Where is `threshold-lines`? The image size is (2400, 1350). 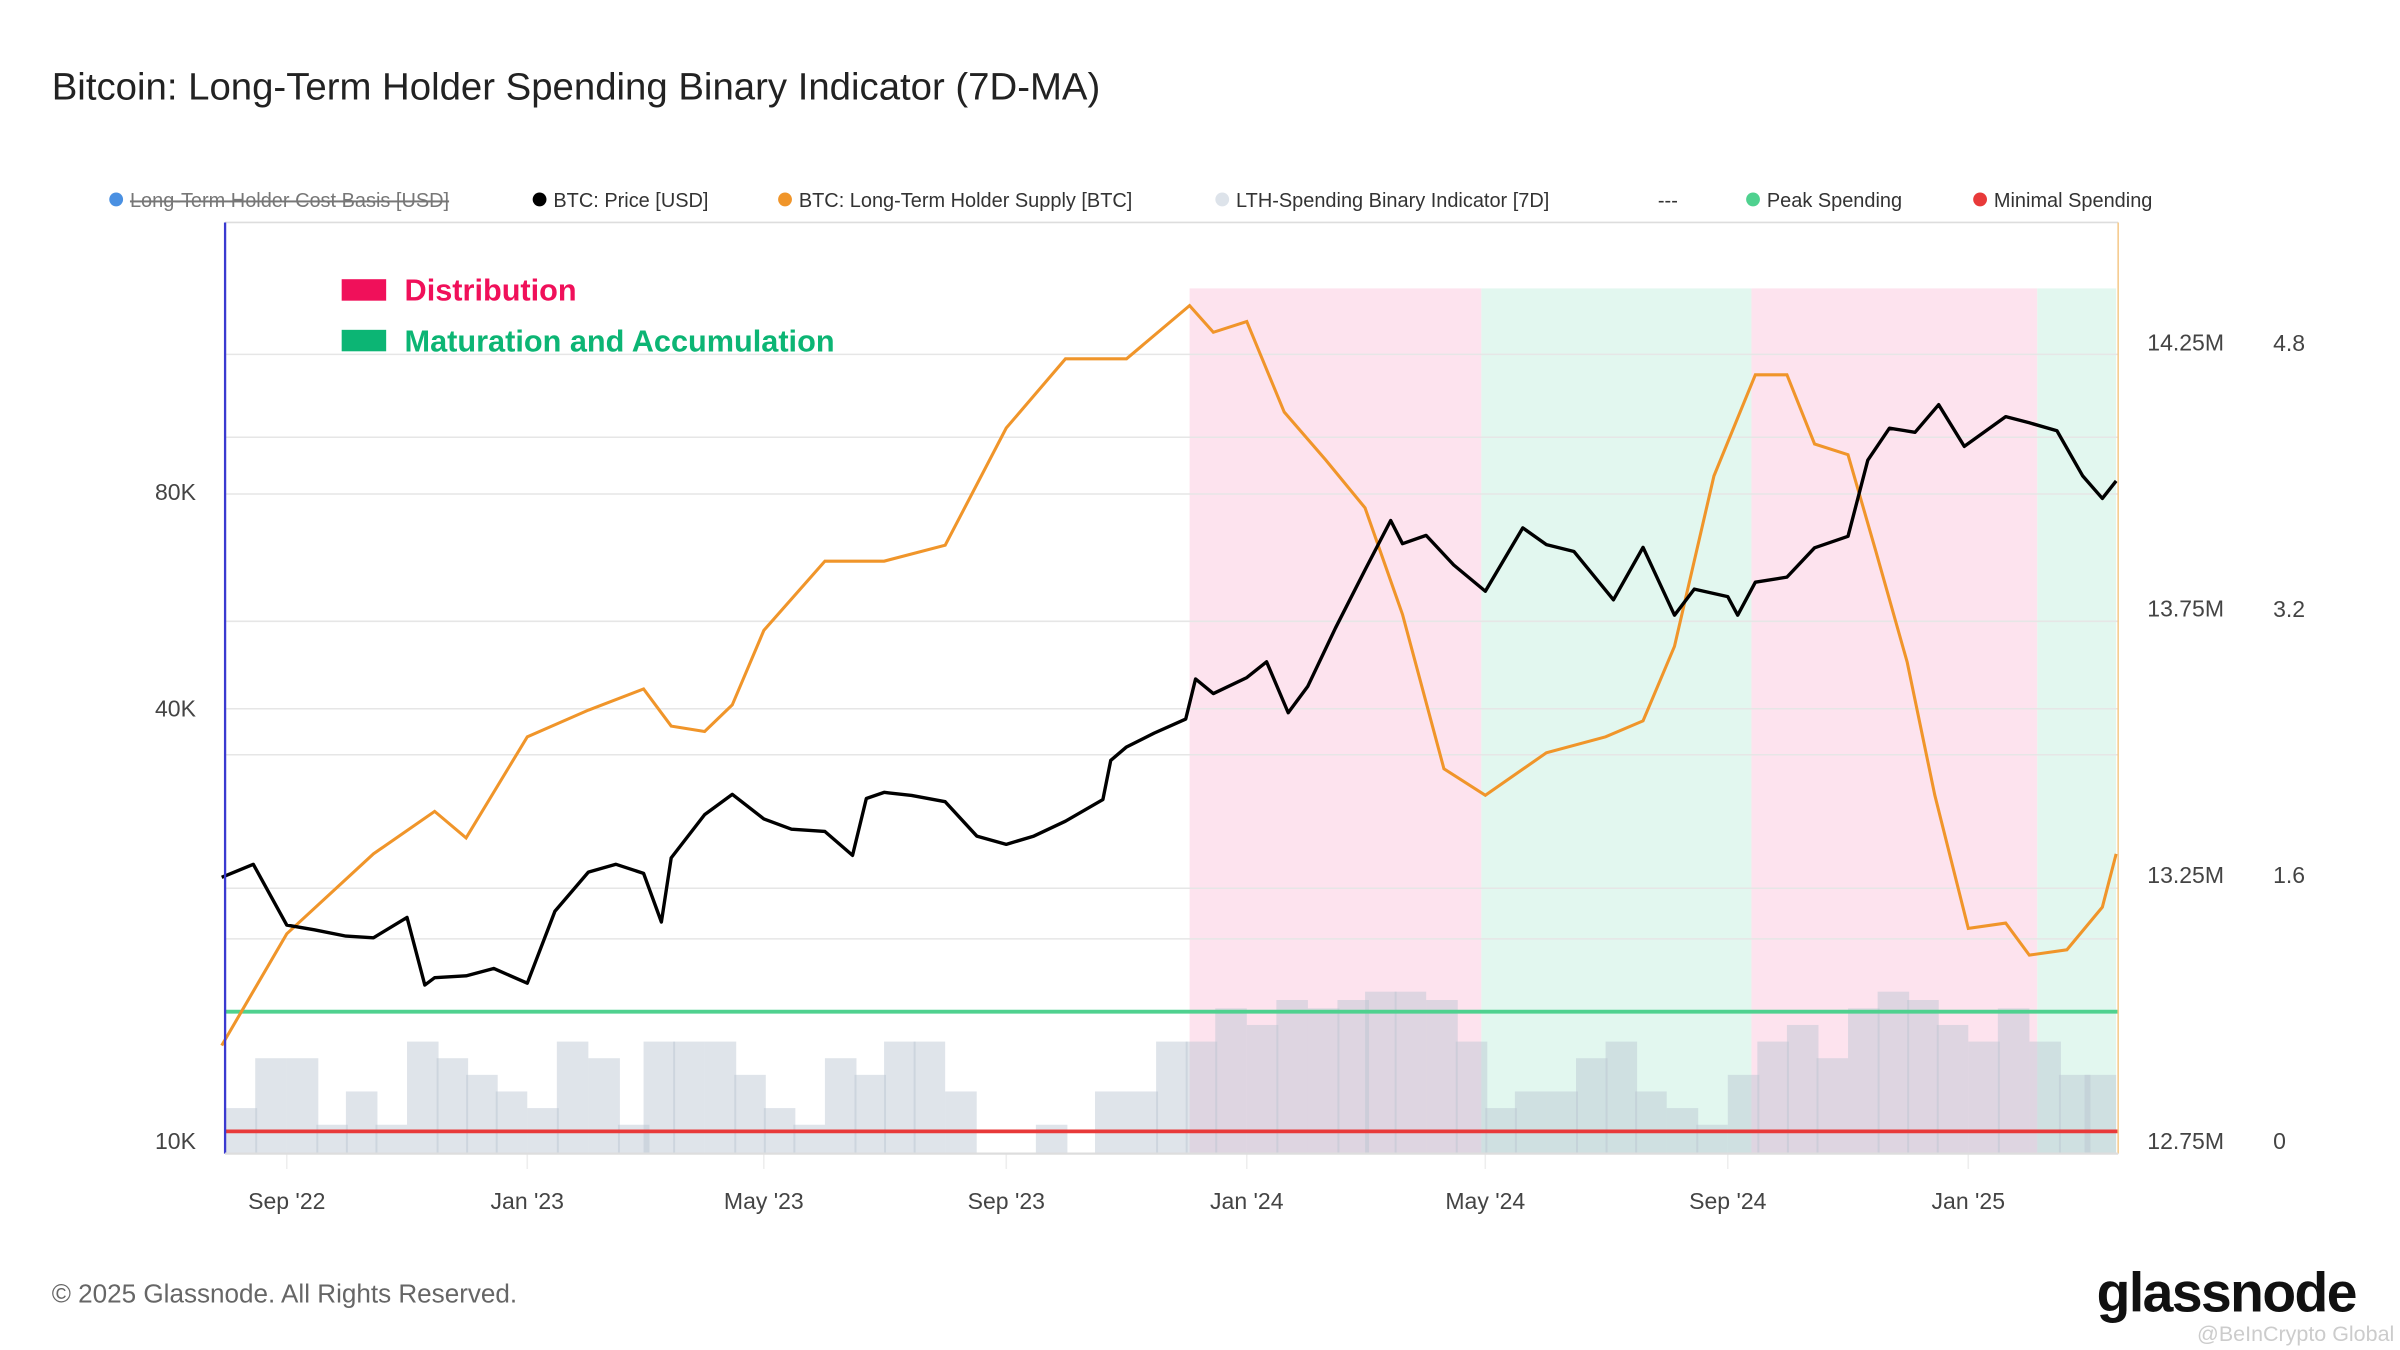 threshold-lines is located at coordinates (1172, 1071).